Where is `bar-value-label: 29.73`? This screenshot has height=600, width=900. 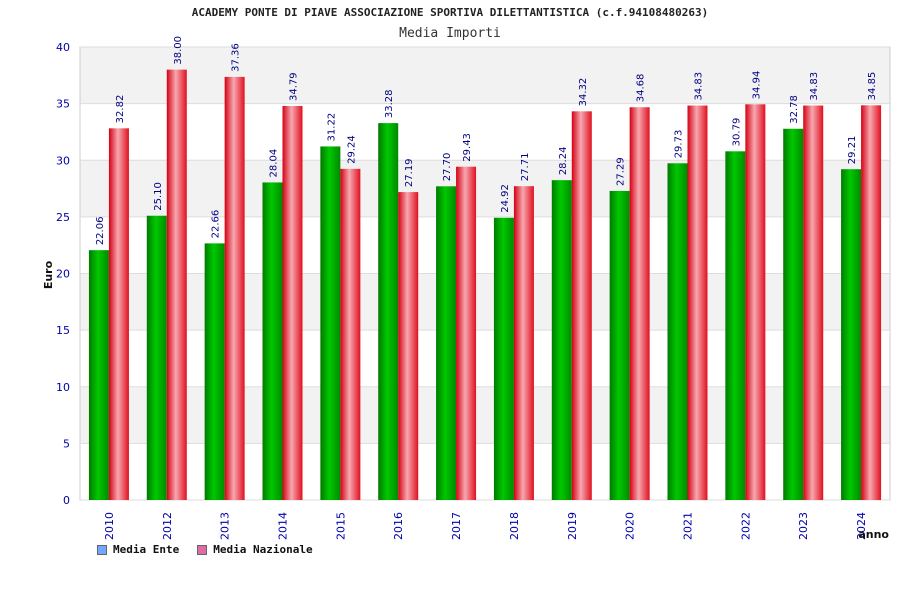
bar-value-label: 29.73 is located at coordinates (679, 144).